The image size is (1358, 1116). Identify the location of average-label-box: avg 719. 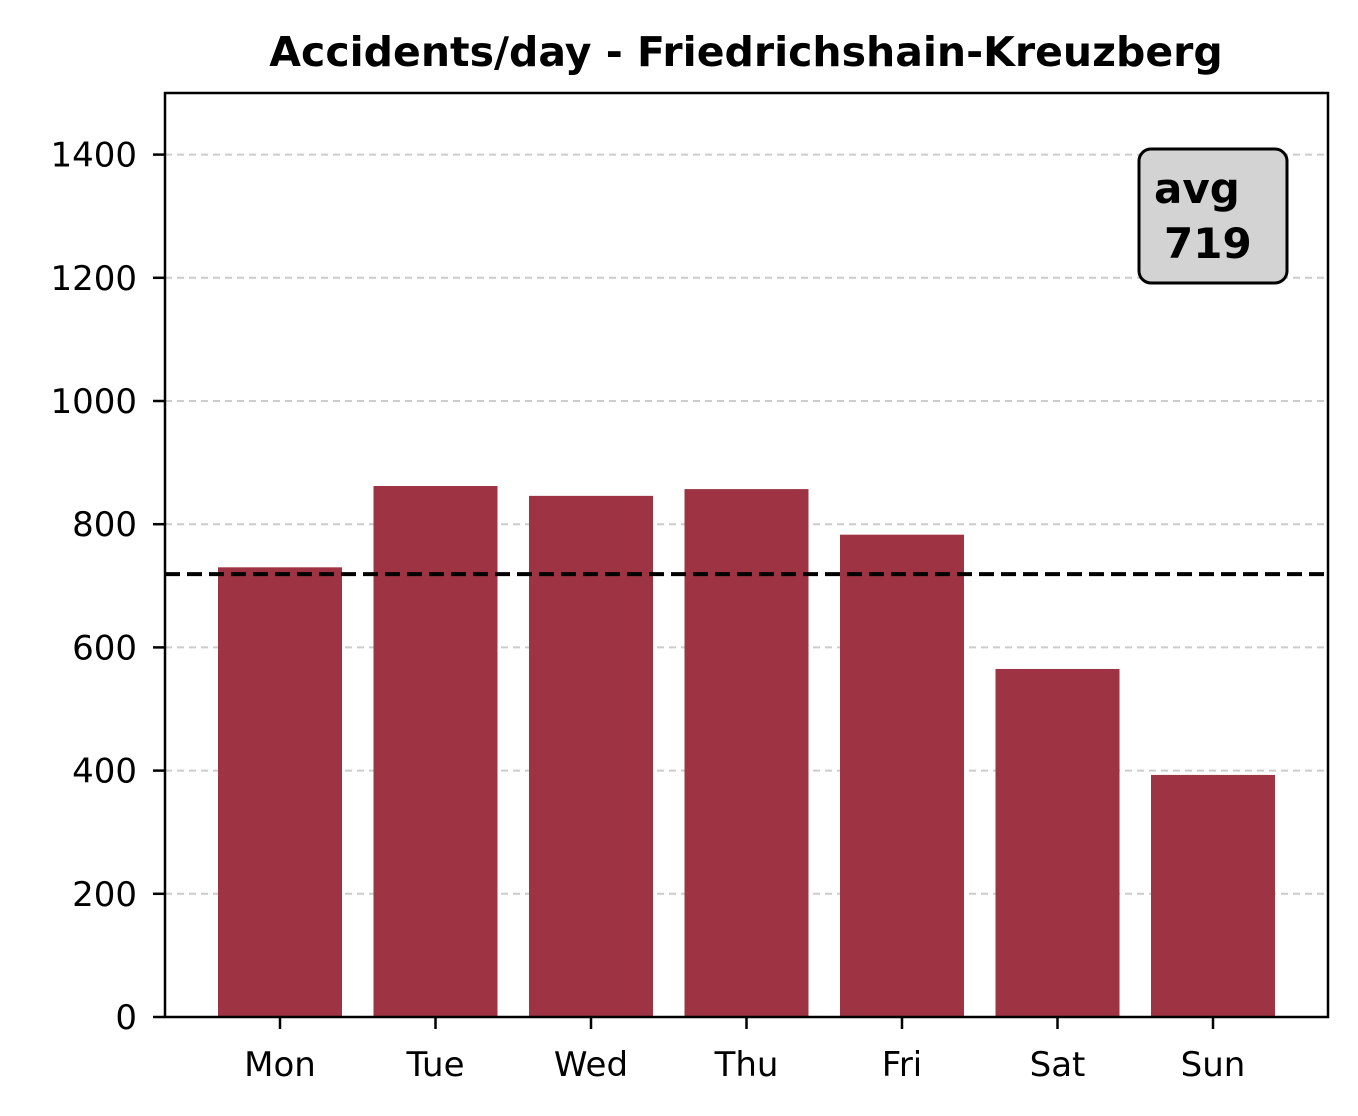
(1213, 216).